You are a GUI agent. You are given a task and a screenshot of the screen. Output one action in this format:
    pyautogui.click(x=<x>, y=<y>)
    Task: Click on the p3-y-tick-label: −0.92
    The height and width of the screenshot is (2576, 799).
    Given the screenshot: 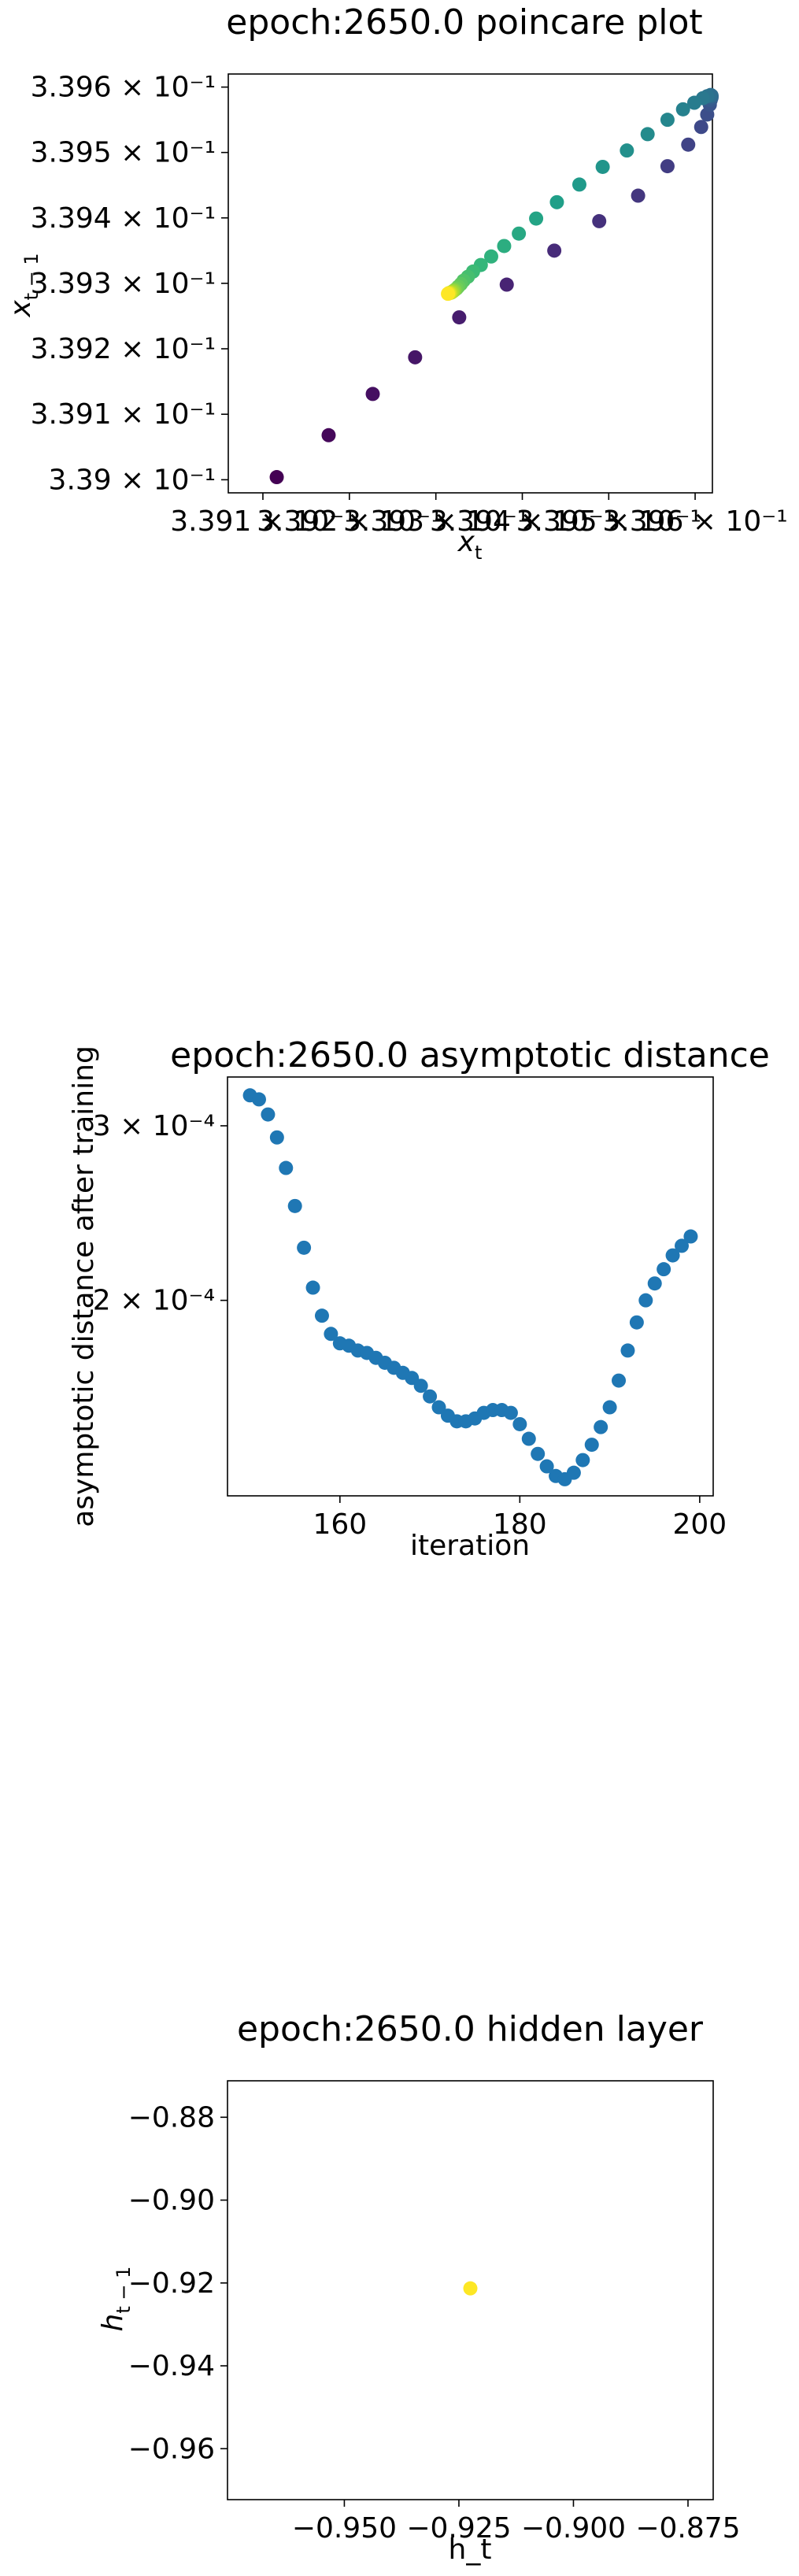 What is the action you would take?
    pyautogui.click(x=171, y=2283)
    